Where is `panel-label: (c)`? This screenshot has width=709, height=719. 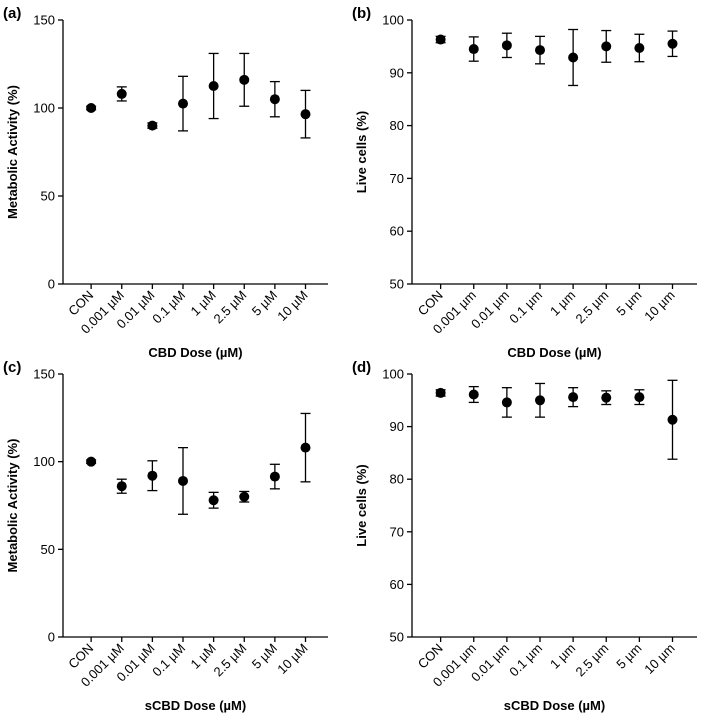 panel-label: (c) is located at coordinates (12, 367).